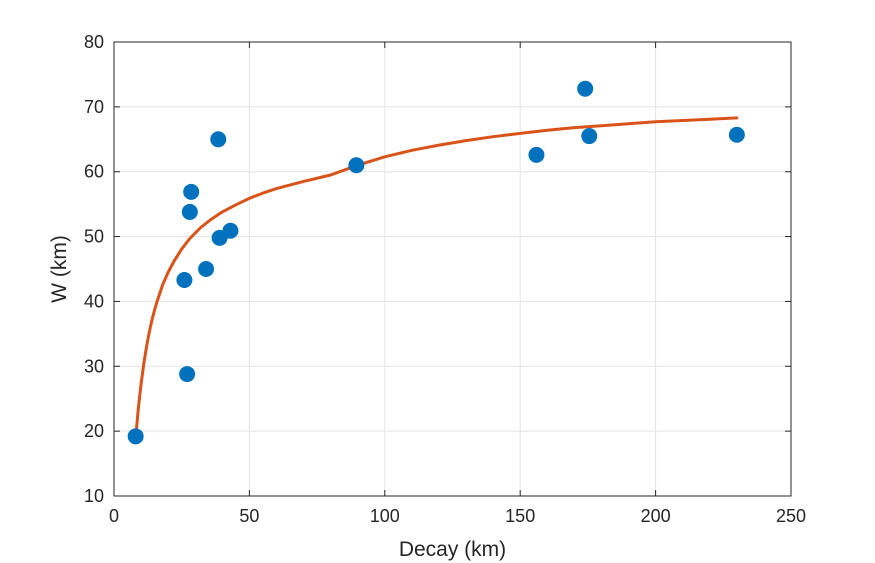 The width and height of the screenshot is (875, 563). Describe the element at coordinates (520, 516) in the screenshot. I see `x-tick-label: 150` at that location.